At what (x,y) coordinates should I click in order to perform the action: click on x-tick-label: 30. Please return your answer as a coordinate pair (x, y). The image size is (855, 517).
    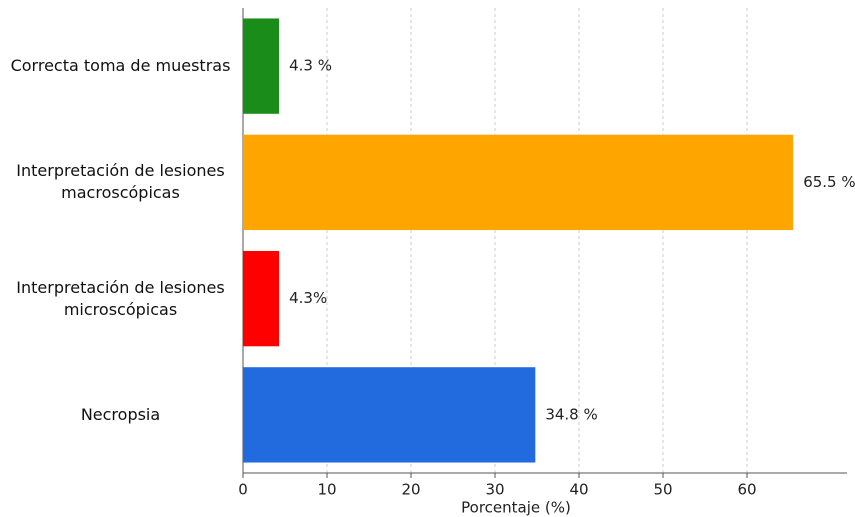
    Looking at the image, I should click on (494, 490).